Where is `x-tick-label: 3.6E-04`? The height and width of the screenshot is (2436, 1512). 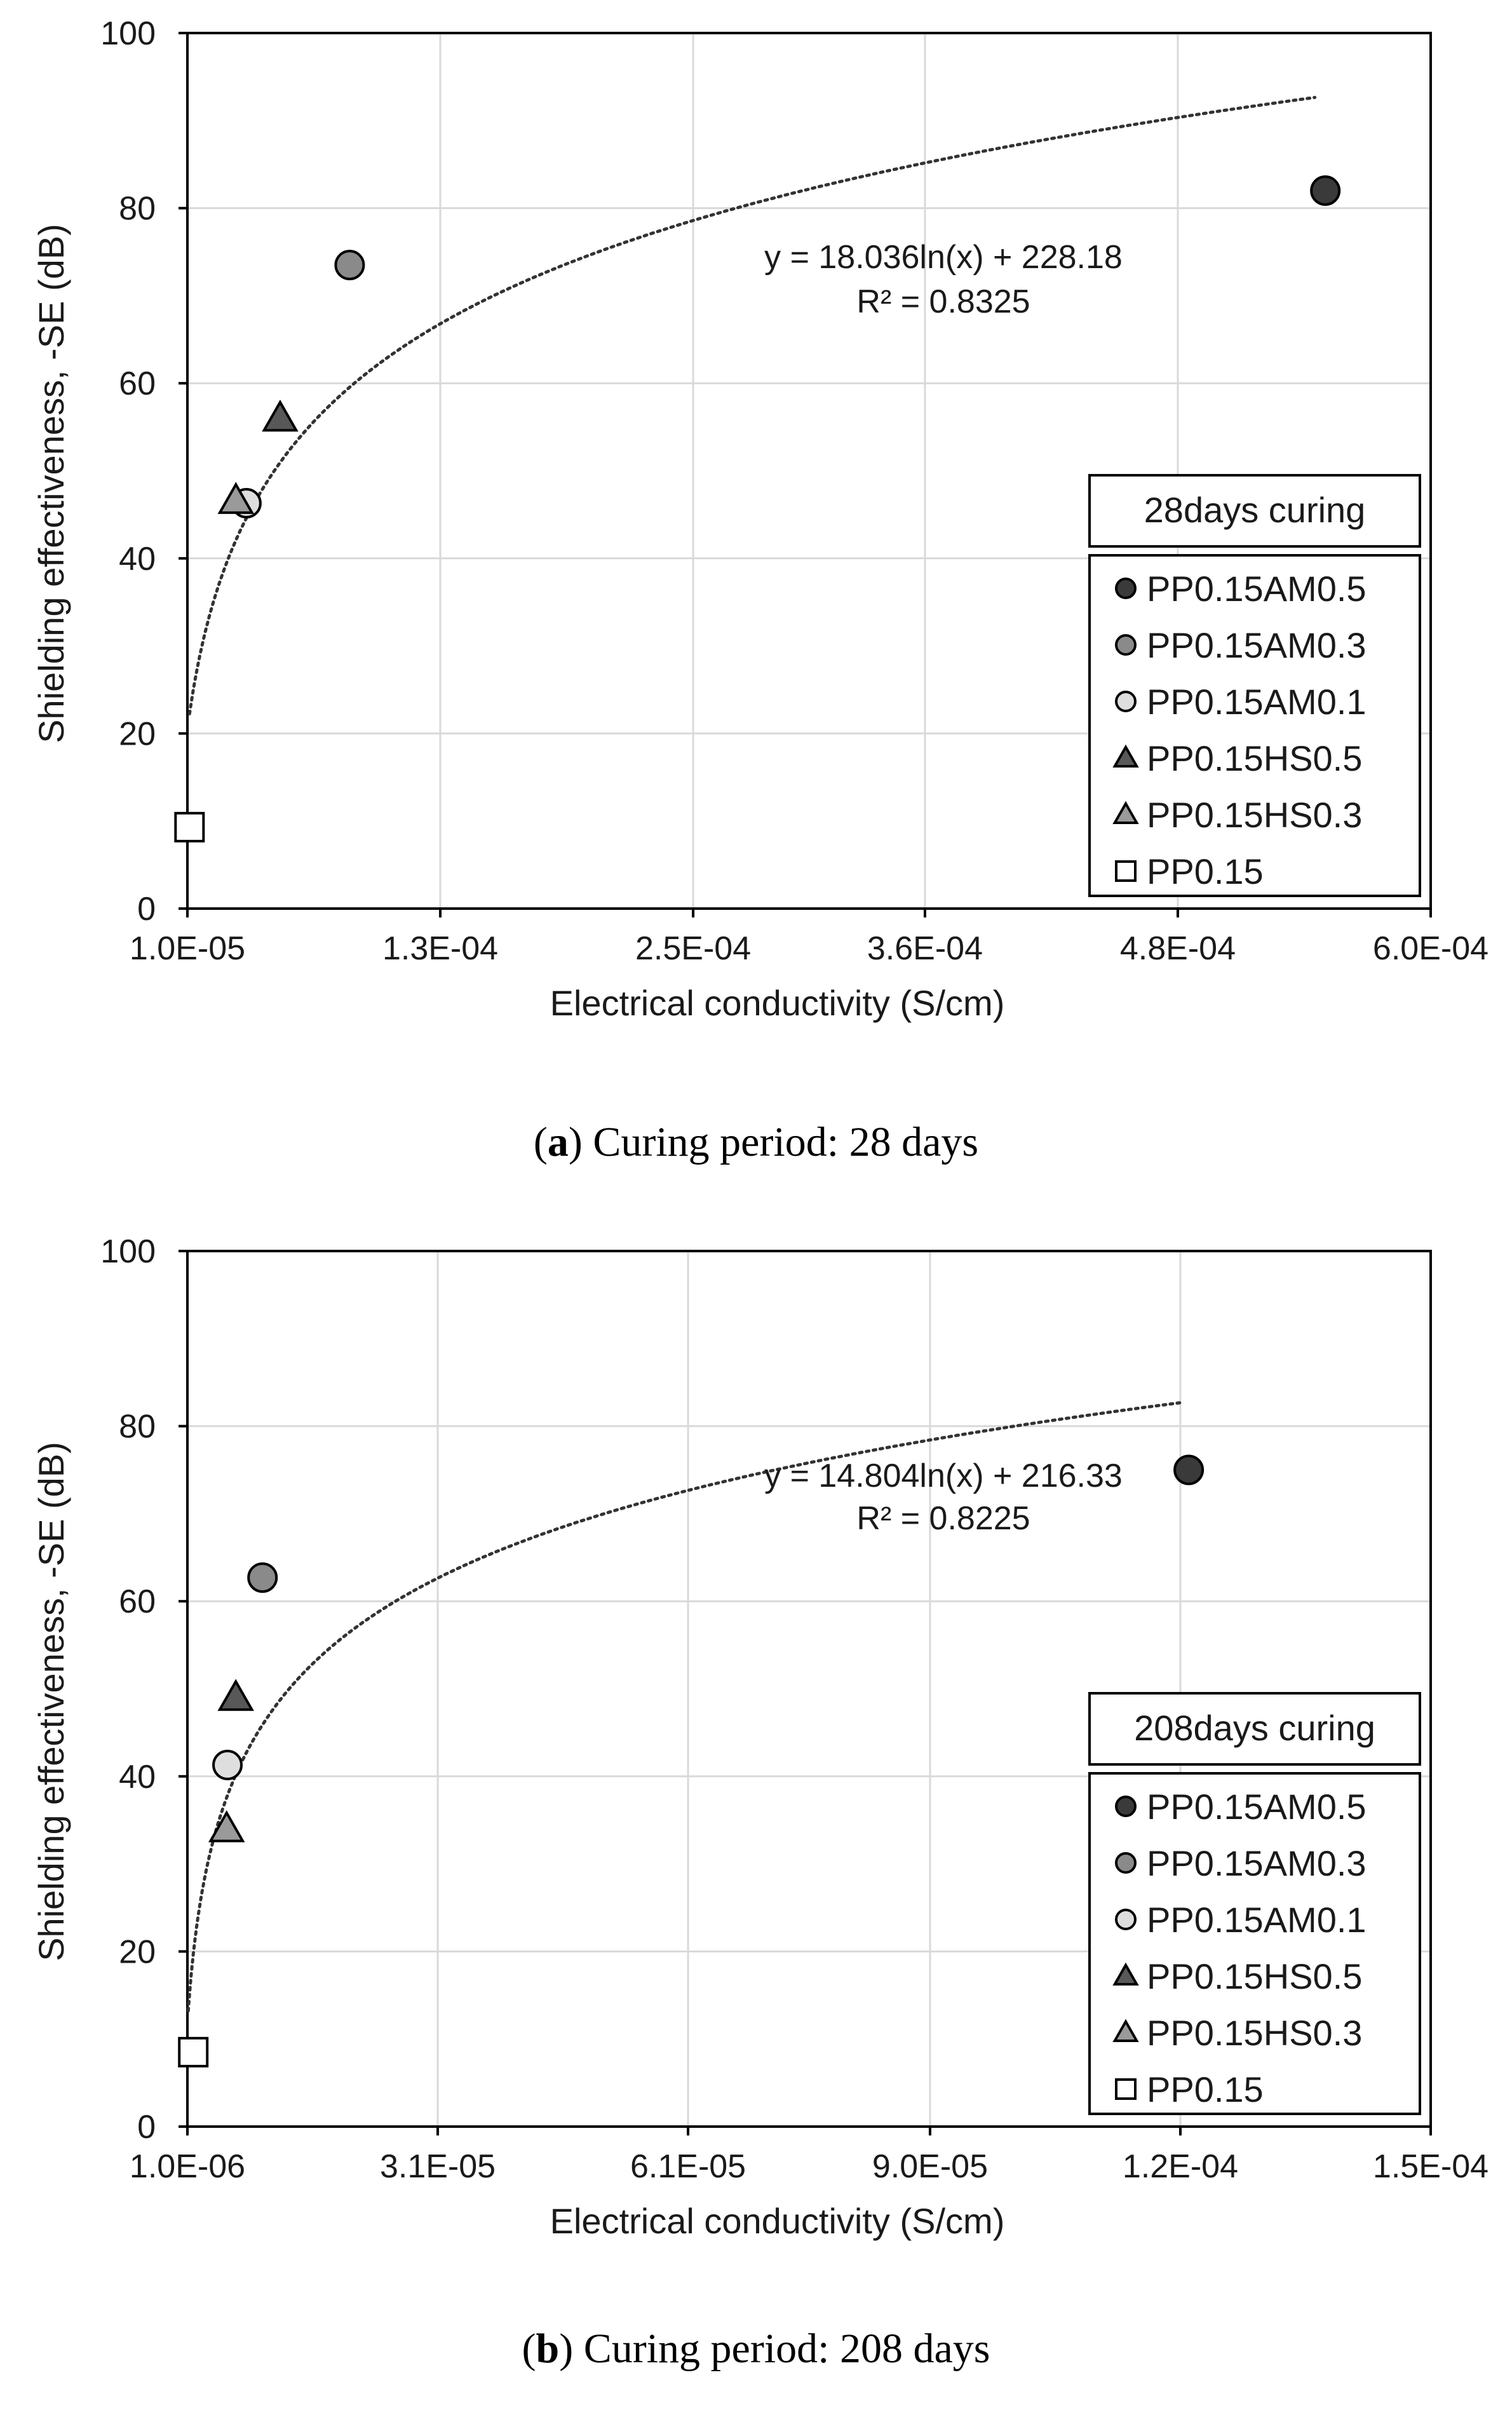 x-tick-label: 3.6E-04 is located at coordinates (925, 948).